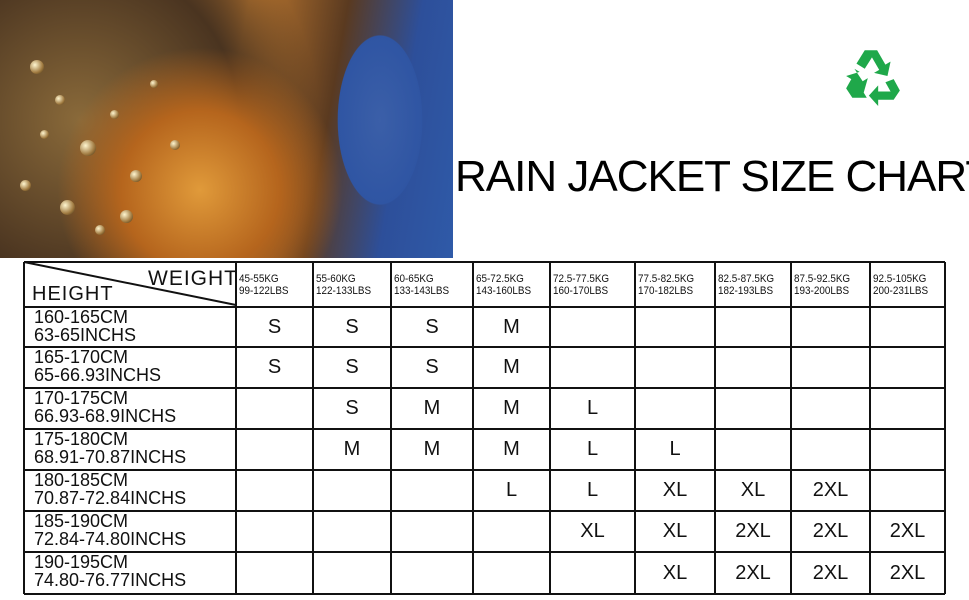 This screenshot has height=600, width=969. I want to click on row-height-inches: 74.80-76.77INCHS, so click(110, 580).